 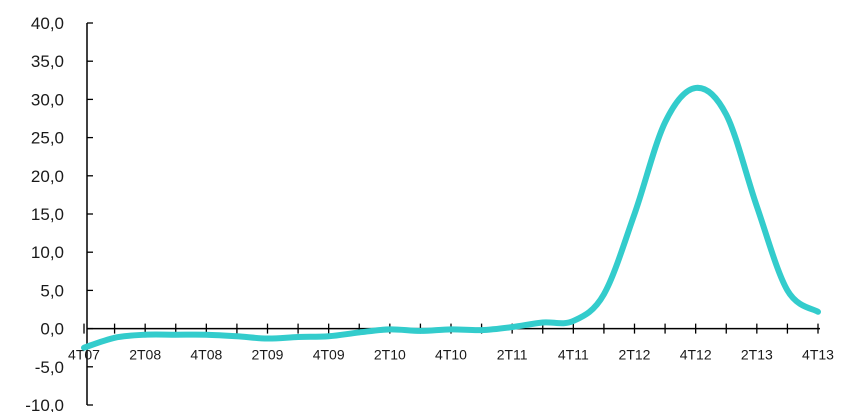 I want to click on y-axis, so click(x=89, y=214).